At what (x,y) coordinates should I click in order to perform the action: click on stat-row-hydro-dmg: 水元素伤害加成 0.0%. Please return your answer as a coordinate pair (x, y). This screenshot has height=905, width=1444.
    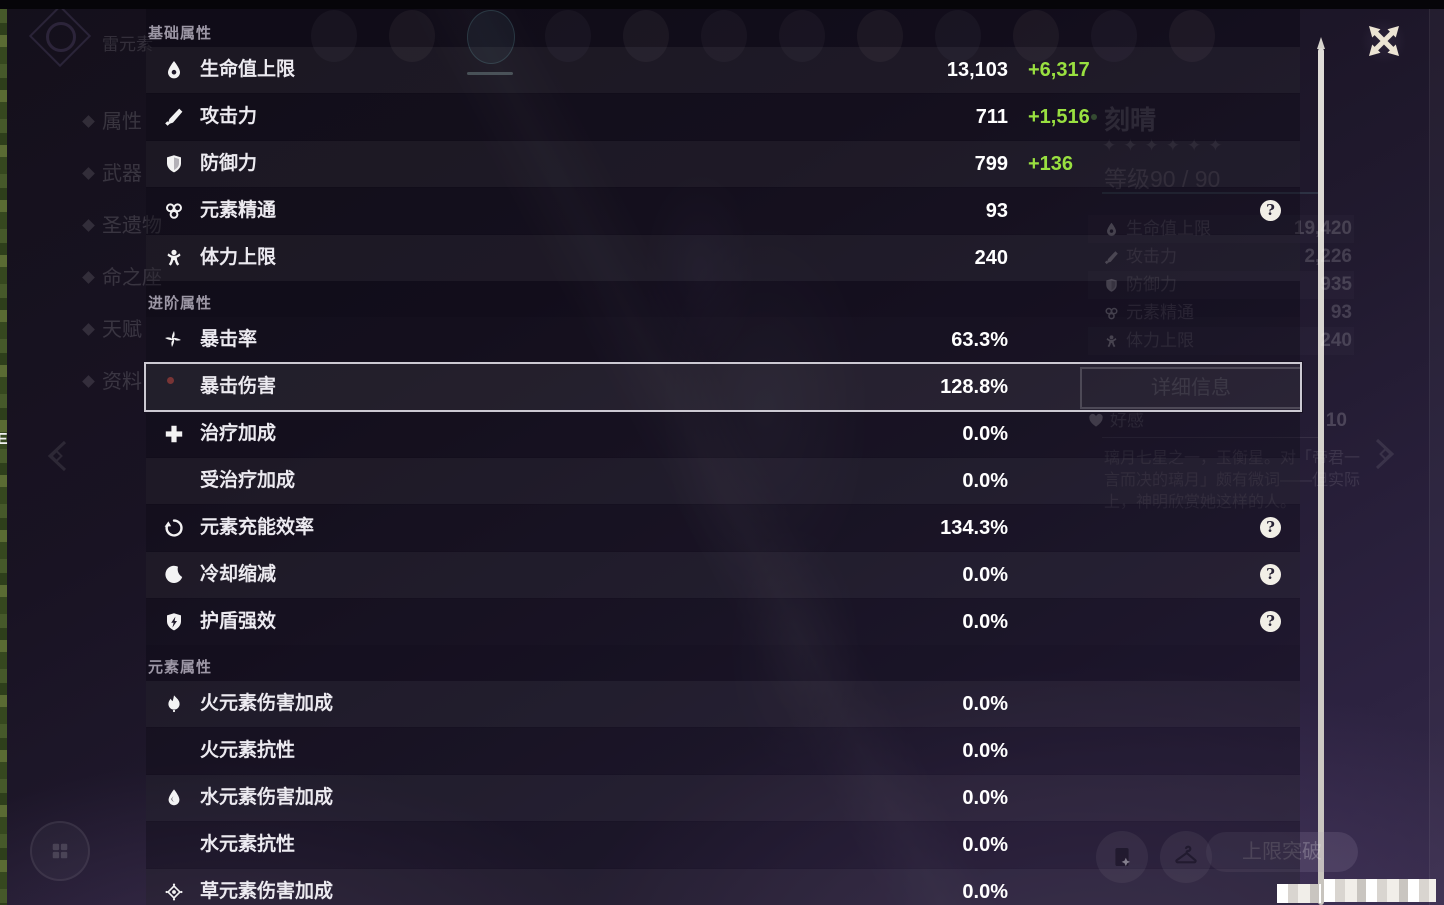
    Looking at the image, I should click on (723, 798).